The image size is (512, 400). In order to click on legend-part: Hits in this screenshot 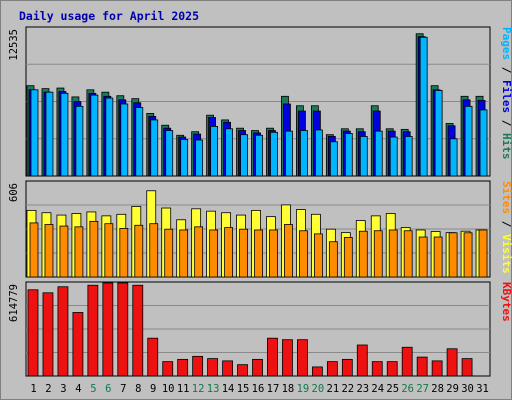, I will do `click(506, 146)`.